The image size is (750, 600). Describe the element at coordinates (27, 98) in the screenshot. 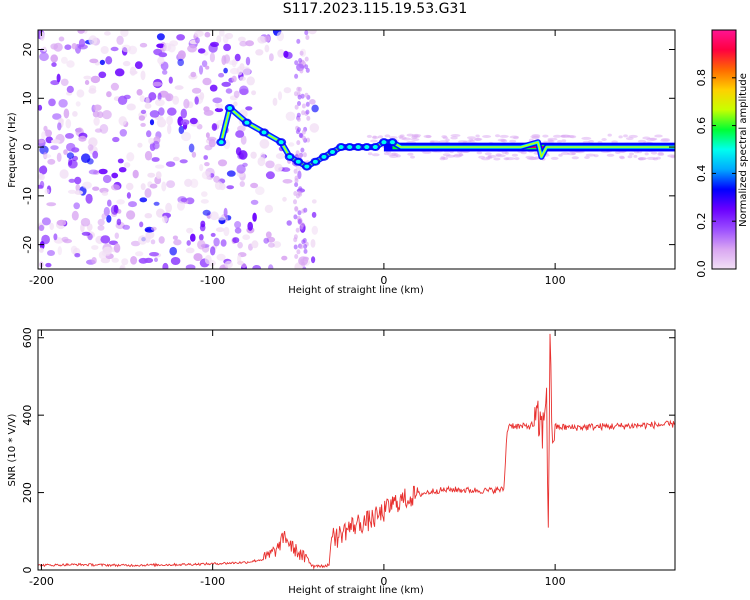

I see `spectrogram-y-tick-label: 10` at that location.